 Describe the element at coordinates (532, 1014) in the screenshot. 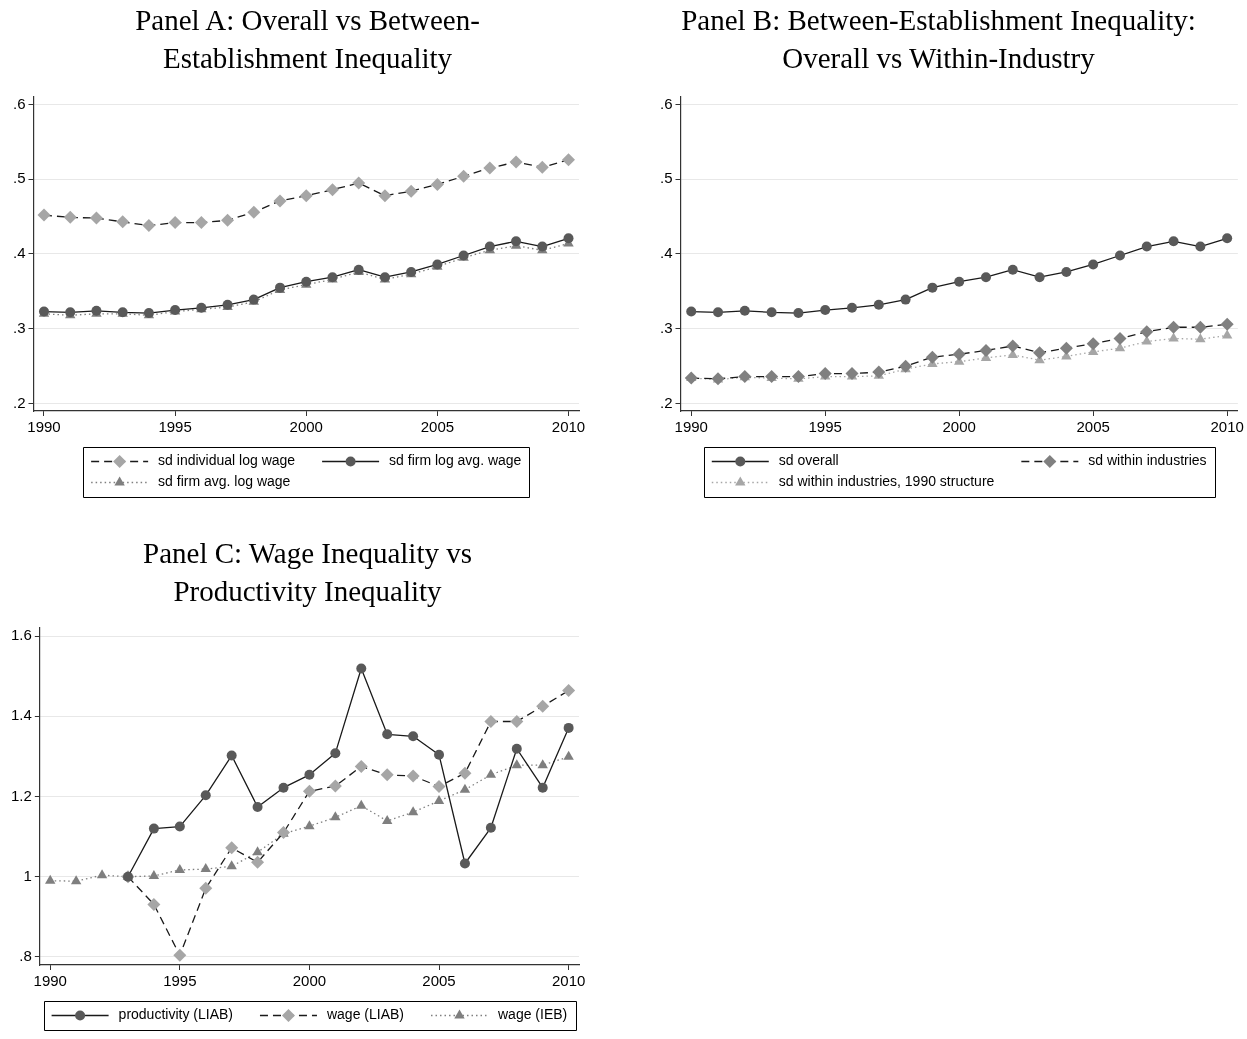

I see `legend-label: wage (IEB)` at that location.